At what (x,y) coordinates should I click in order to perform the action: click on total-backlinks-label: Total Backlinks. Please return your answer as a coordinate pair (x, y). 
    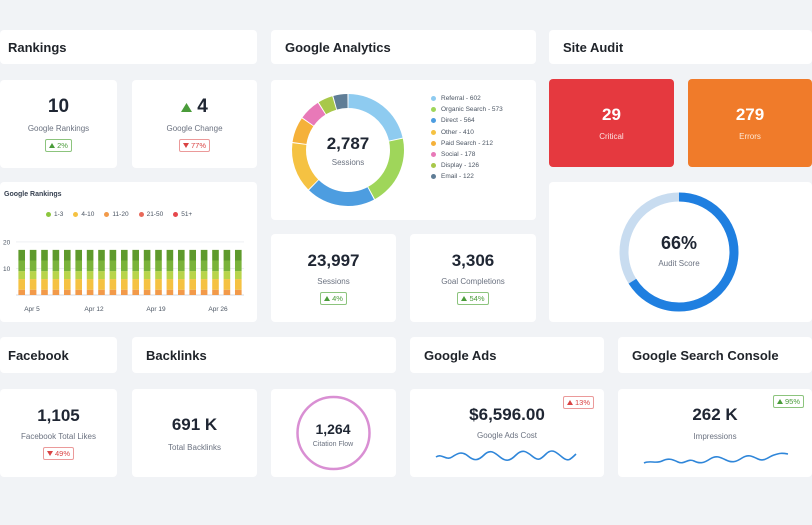
    Looking at the image, I should click on (194, 447).